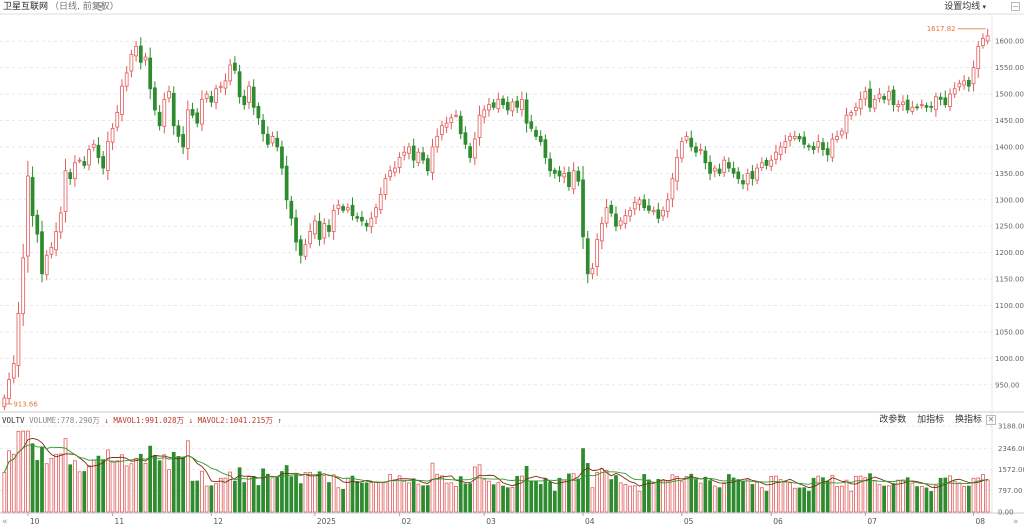 The image size is (1024, 528). I want to click on period-label: （日线, 前复权）, so click(84, 7).